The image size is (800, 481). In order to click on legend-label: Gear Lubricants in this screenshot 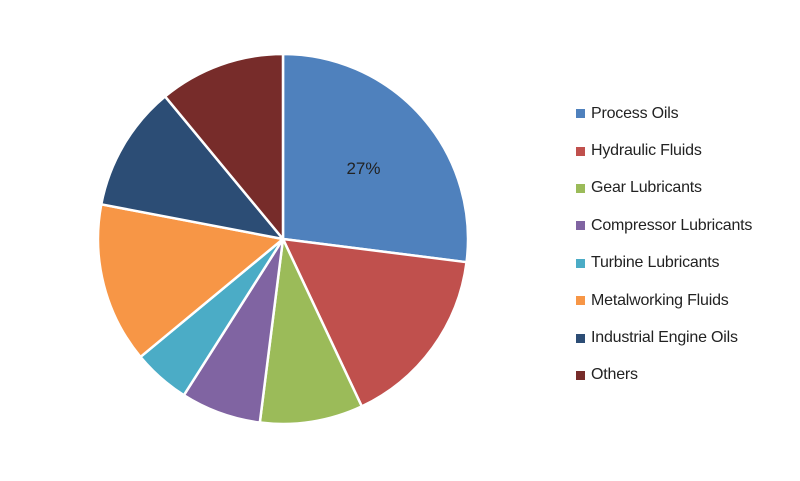, I will do `click(646, 188)`.